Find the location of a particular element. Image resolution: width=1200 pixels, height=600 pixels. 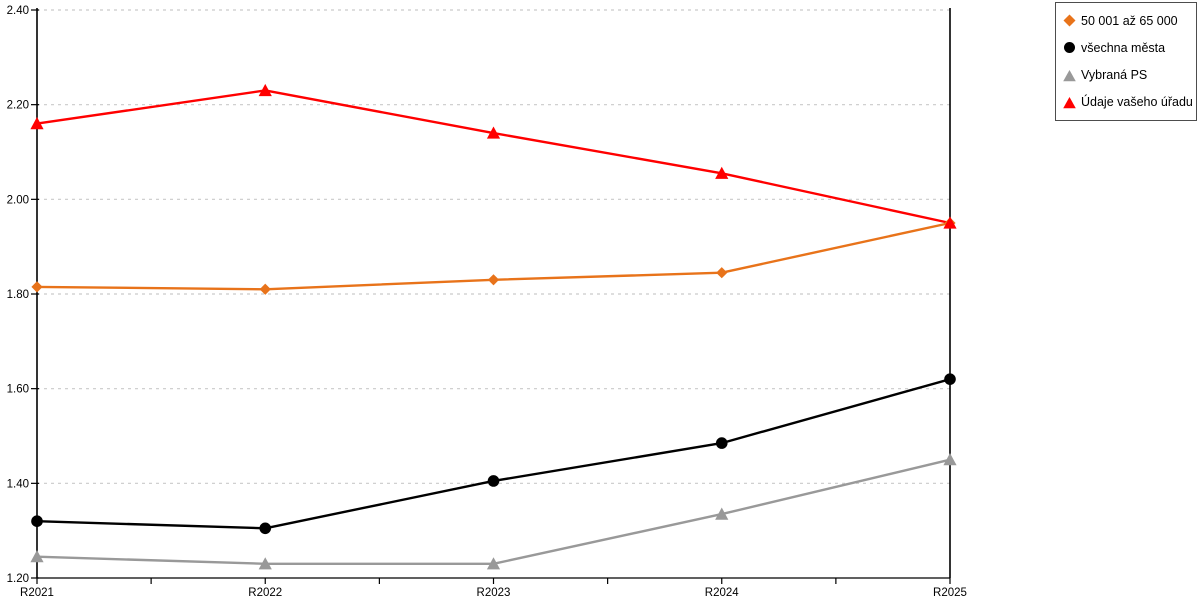

legend-item: všechna města is located at coordinates (1129, 48).